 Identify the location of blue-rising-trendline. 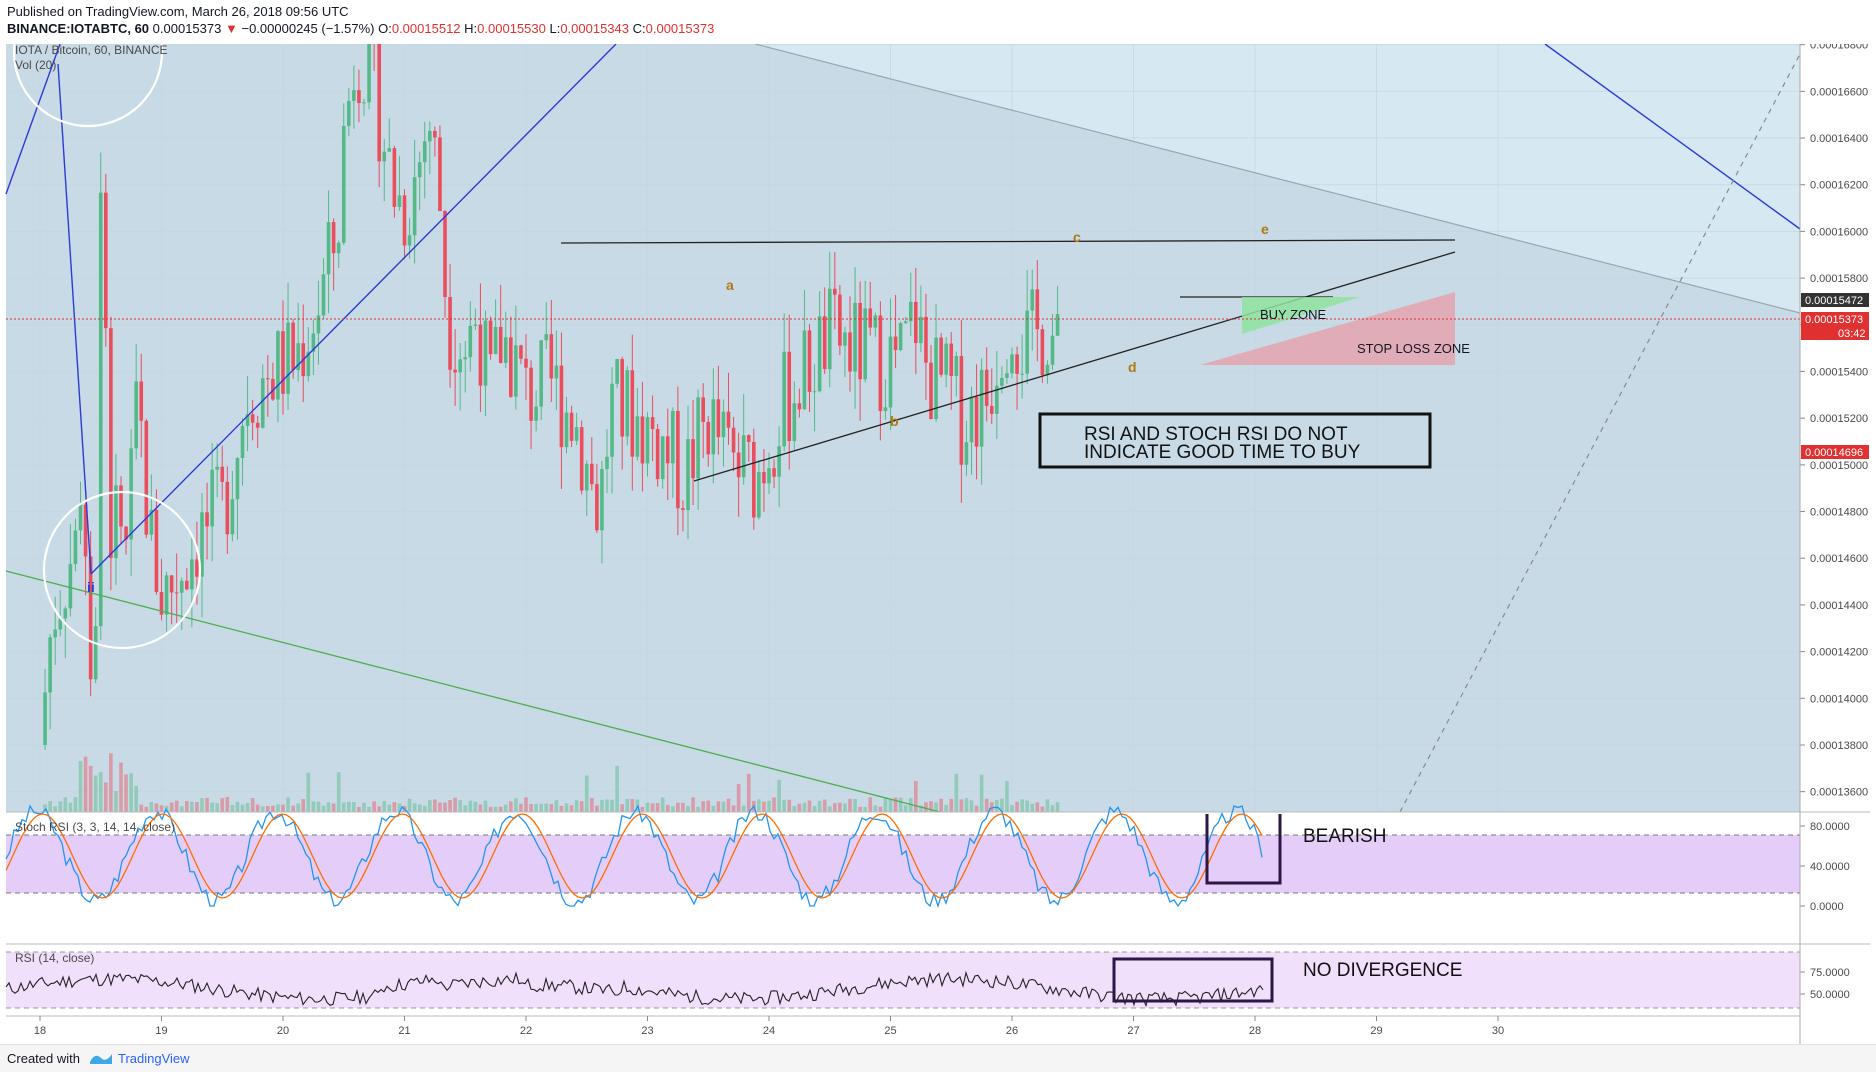
(353, 309).